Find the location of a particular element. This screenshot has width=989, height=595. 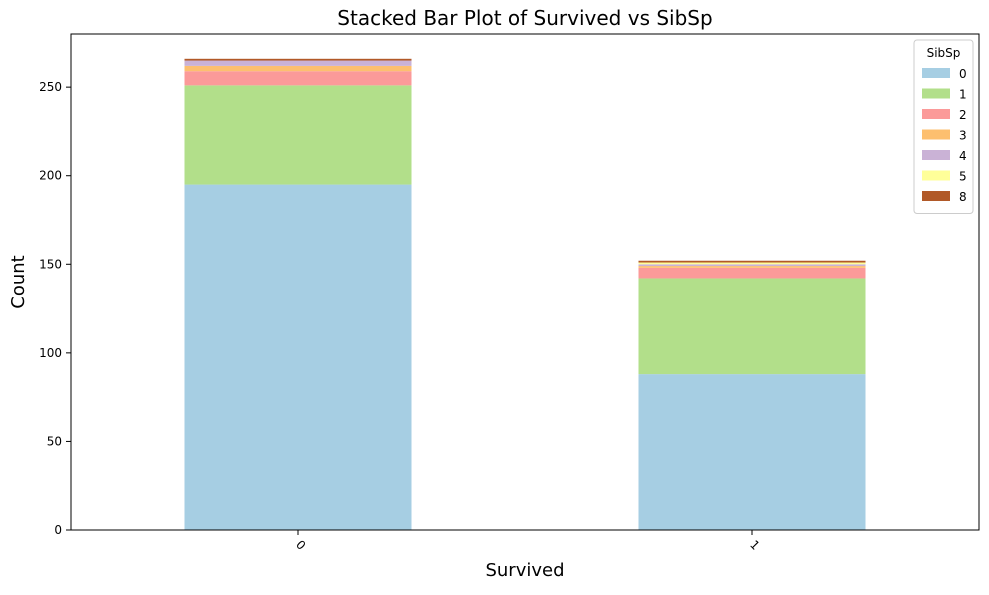

x-tick-label: 0 is located at coordinates (300, 545).